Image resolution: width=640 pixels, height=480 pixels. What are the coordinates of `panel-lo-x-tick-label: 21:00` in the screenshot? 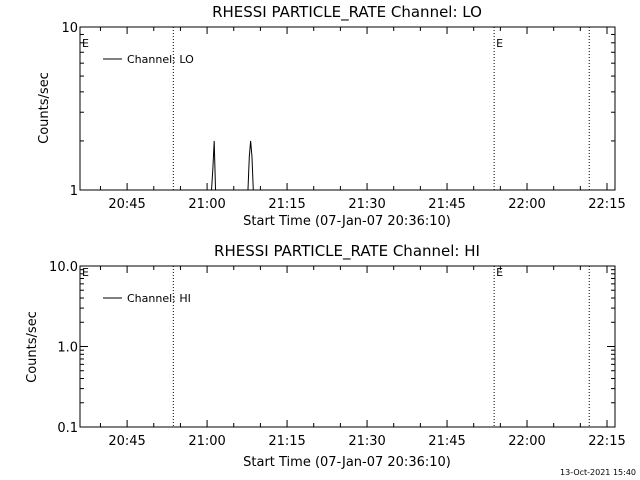 It's located at (206, 204).